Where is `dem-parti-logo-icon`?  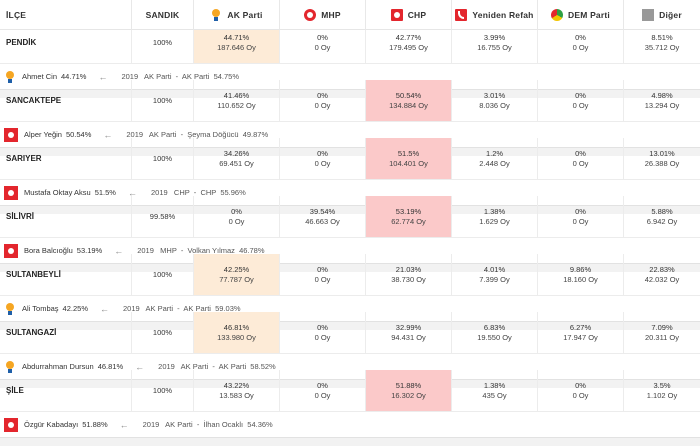
dem-parti-logo-icon is located at coordinates (557, 15).